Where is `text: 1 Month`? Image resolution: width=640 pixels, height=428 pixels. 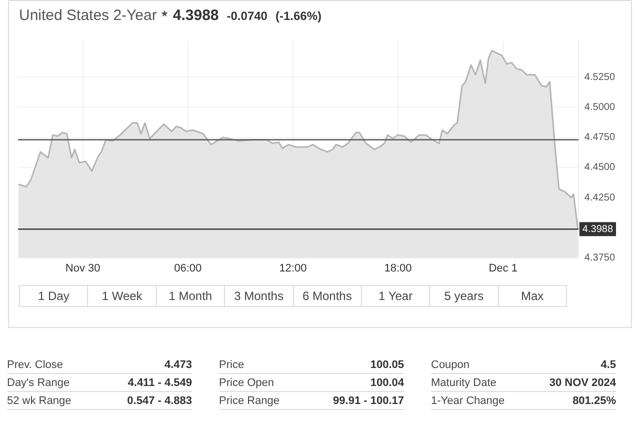 text: 1 Month is located at coordinates (190, 296).